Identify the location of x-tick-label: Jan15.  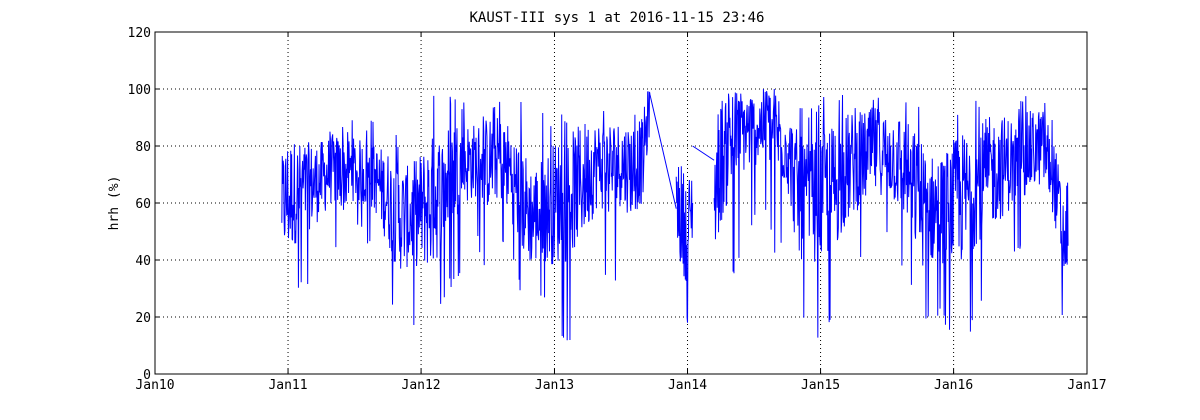
(820, 385).